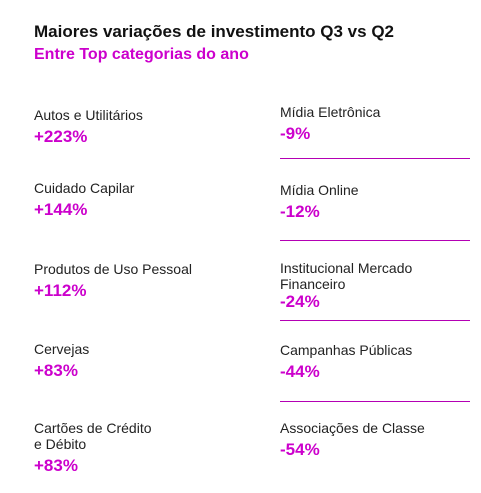 The image size is (481, 493). Describe the element at coordinates (375, 202) in the screenshot. I see `category-item: Mídia Online -12%` at that location.